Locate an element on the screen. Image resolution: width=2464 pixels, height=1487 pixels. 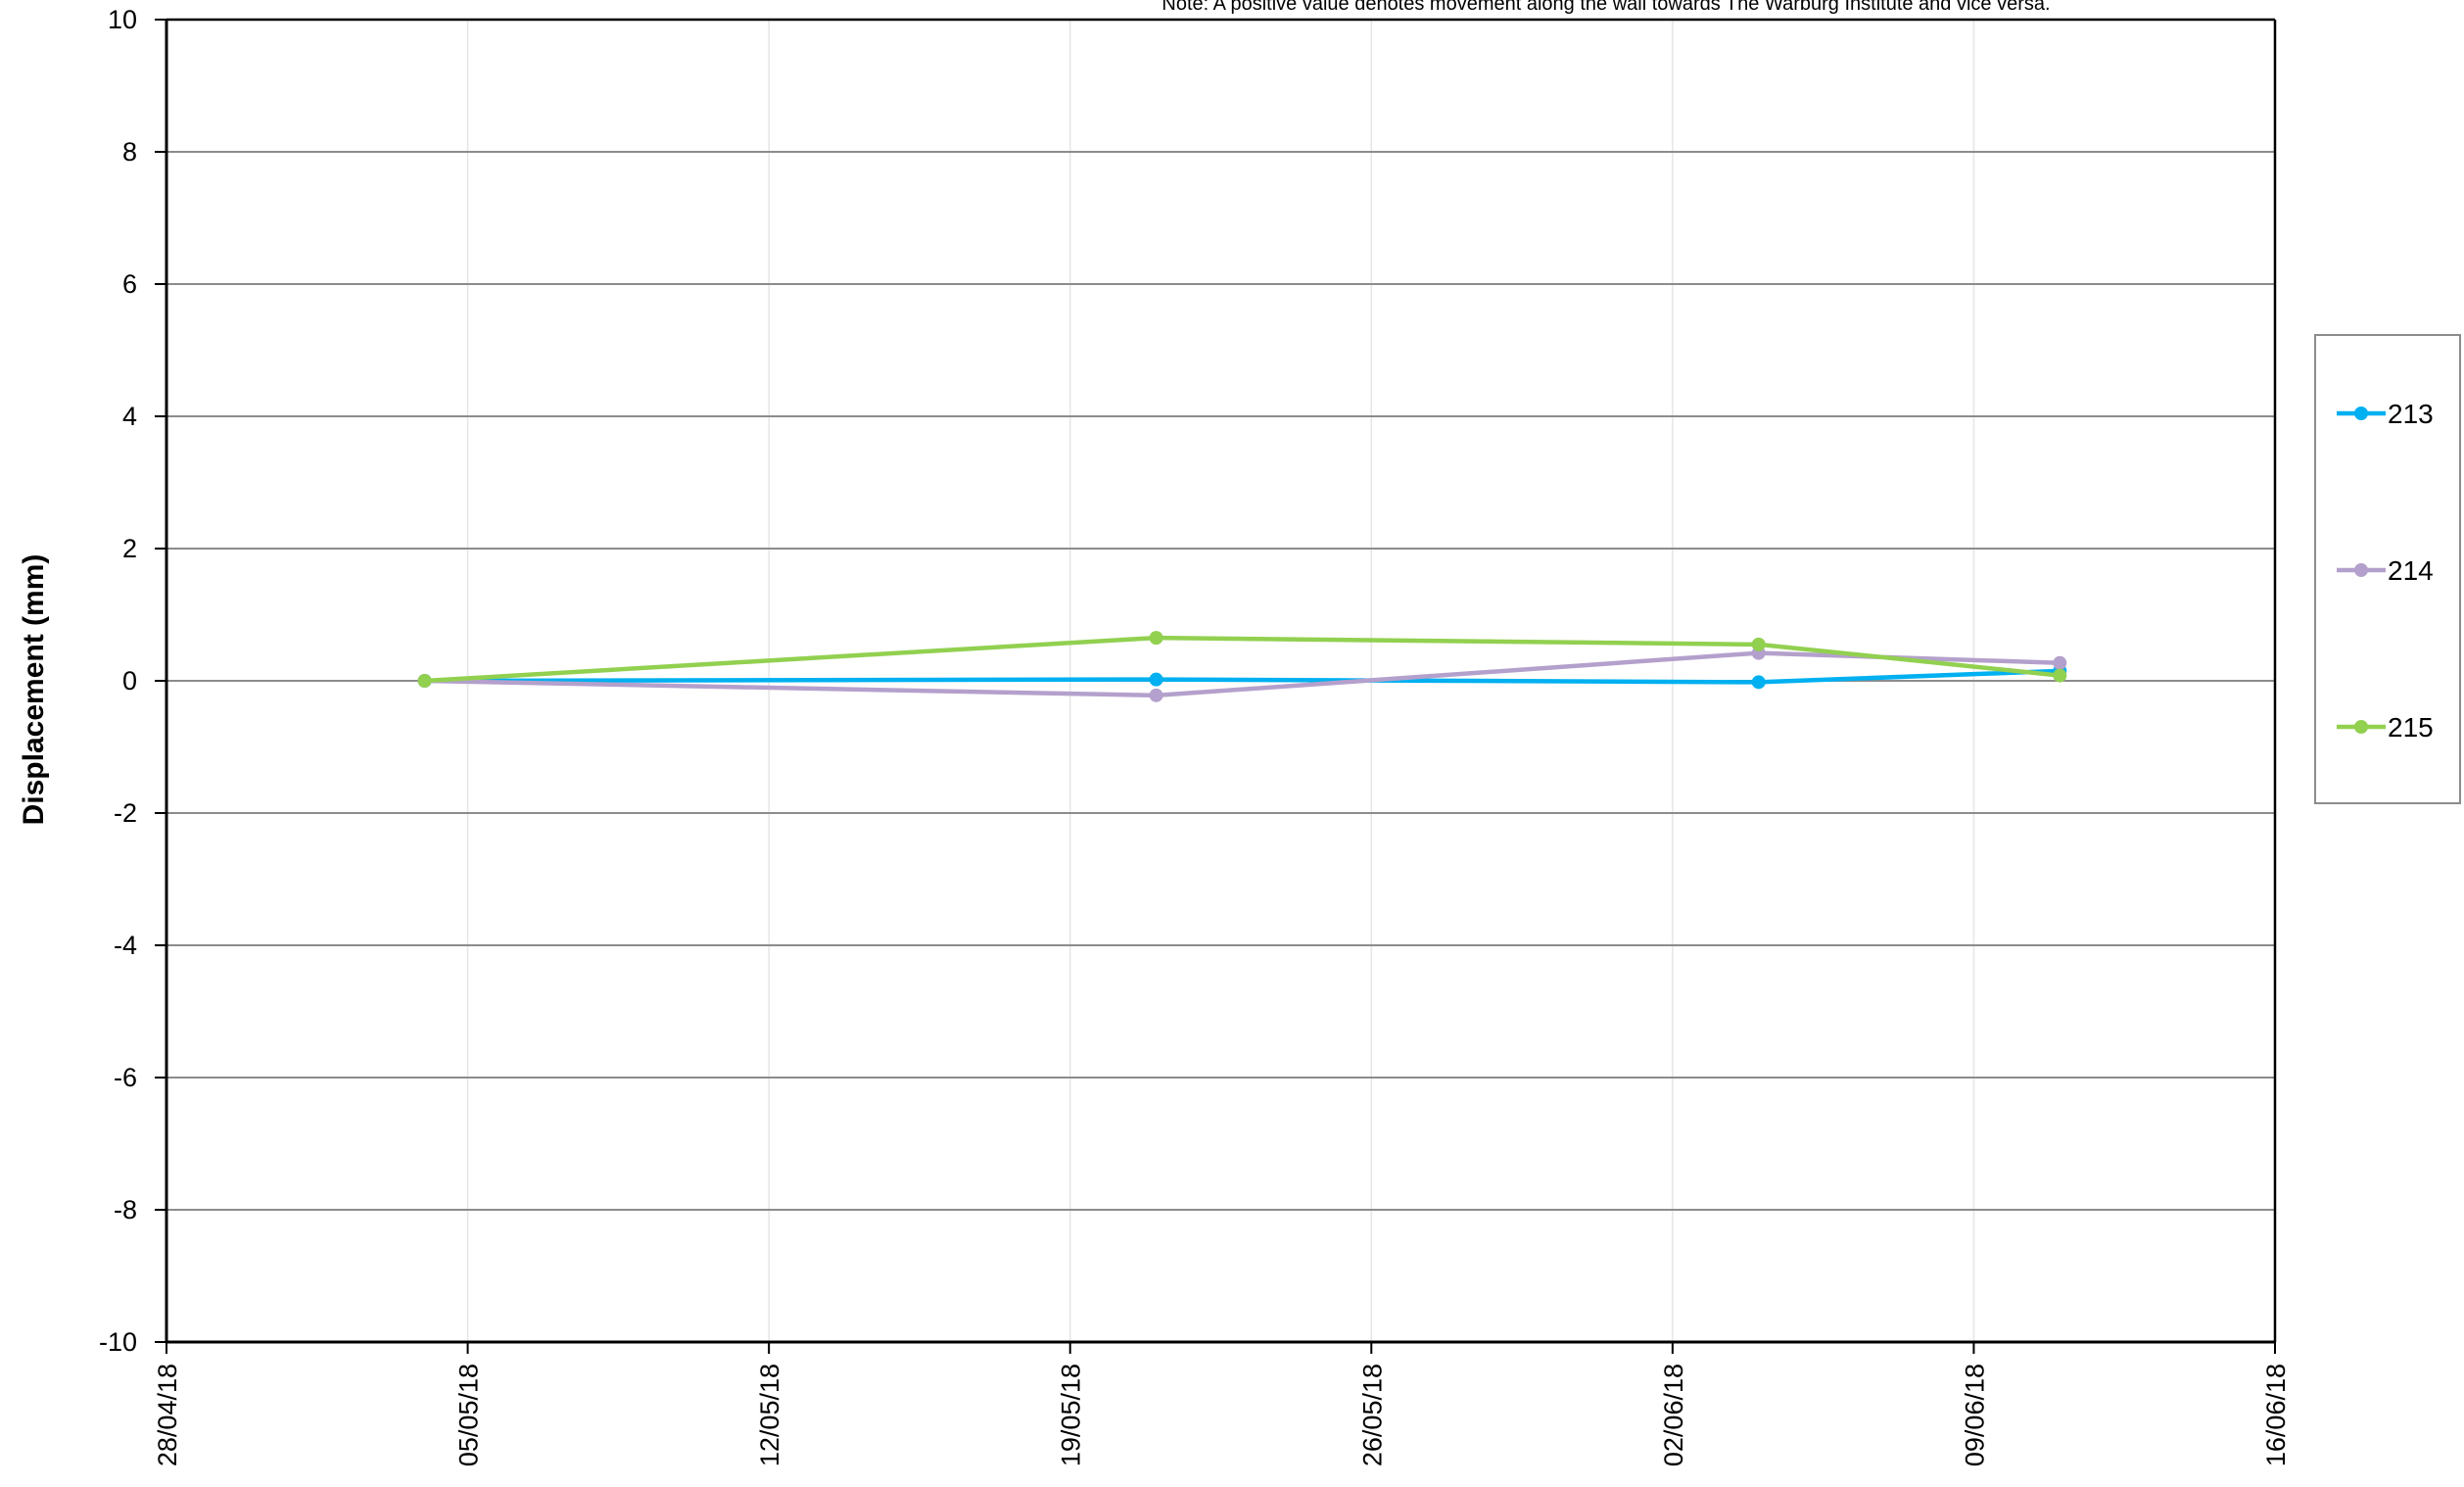
y-tick-label: 0 is located at coordinates (129, 681).